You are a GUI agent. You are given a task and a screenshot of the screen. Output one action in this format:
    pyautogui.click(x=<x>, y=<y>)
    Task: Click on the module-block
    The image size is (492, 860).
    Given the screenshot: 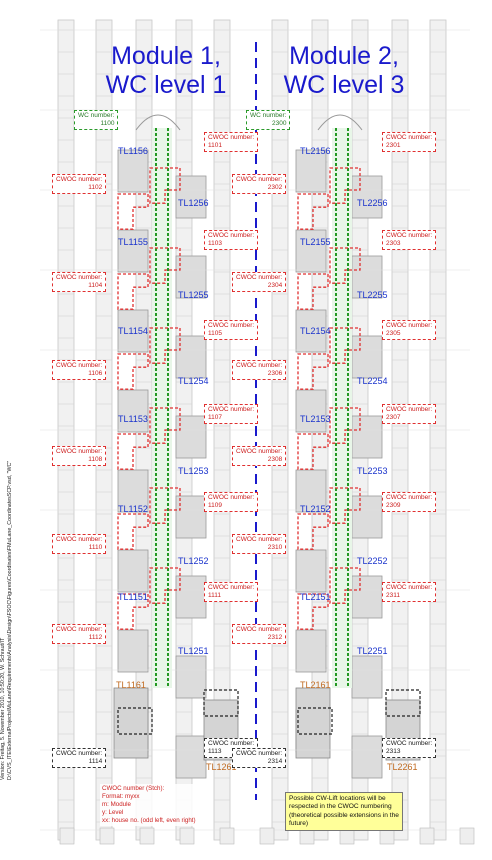 What is the action you would take?
    pyautogui.click(x=313, y=723)
    